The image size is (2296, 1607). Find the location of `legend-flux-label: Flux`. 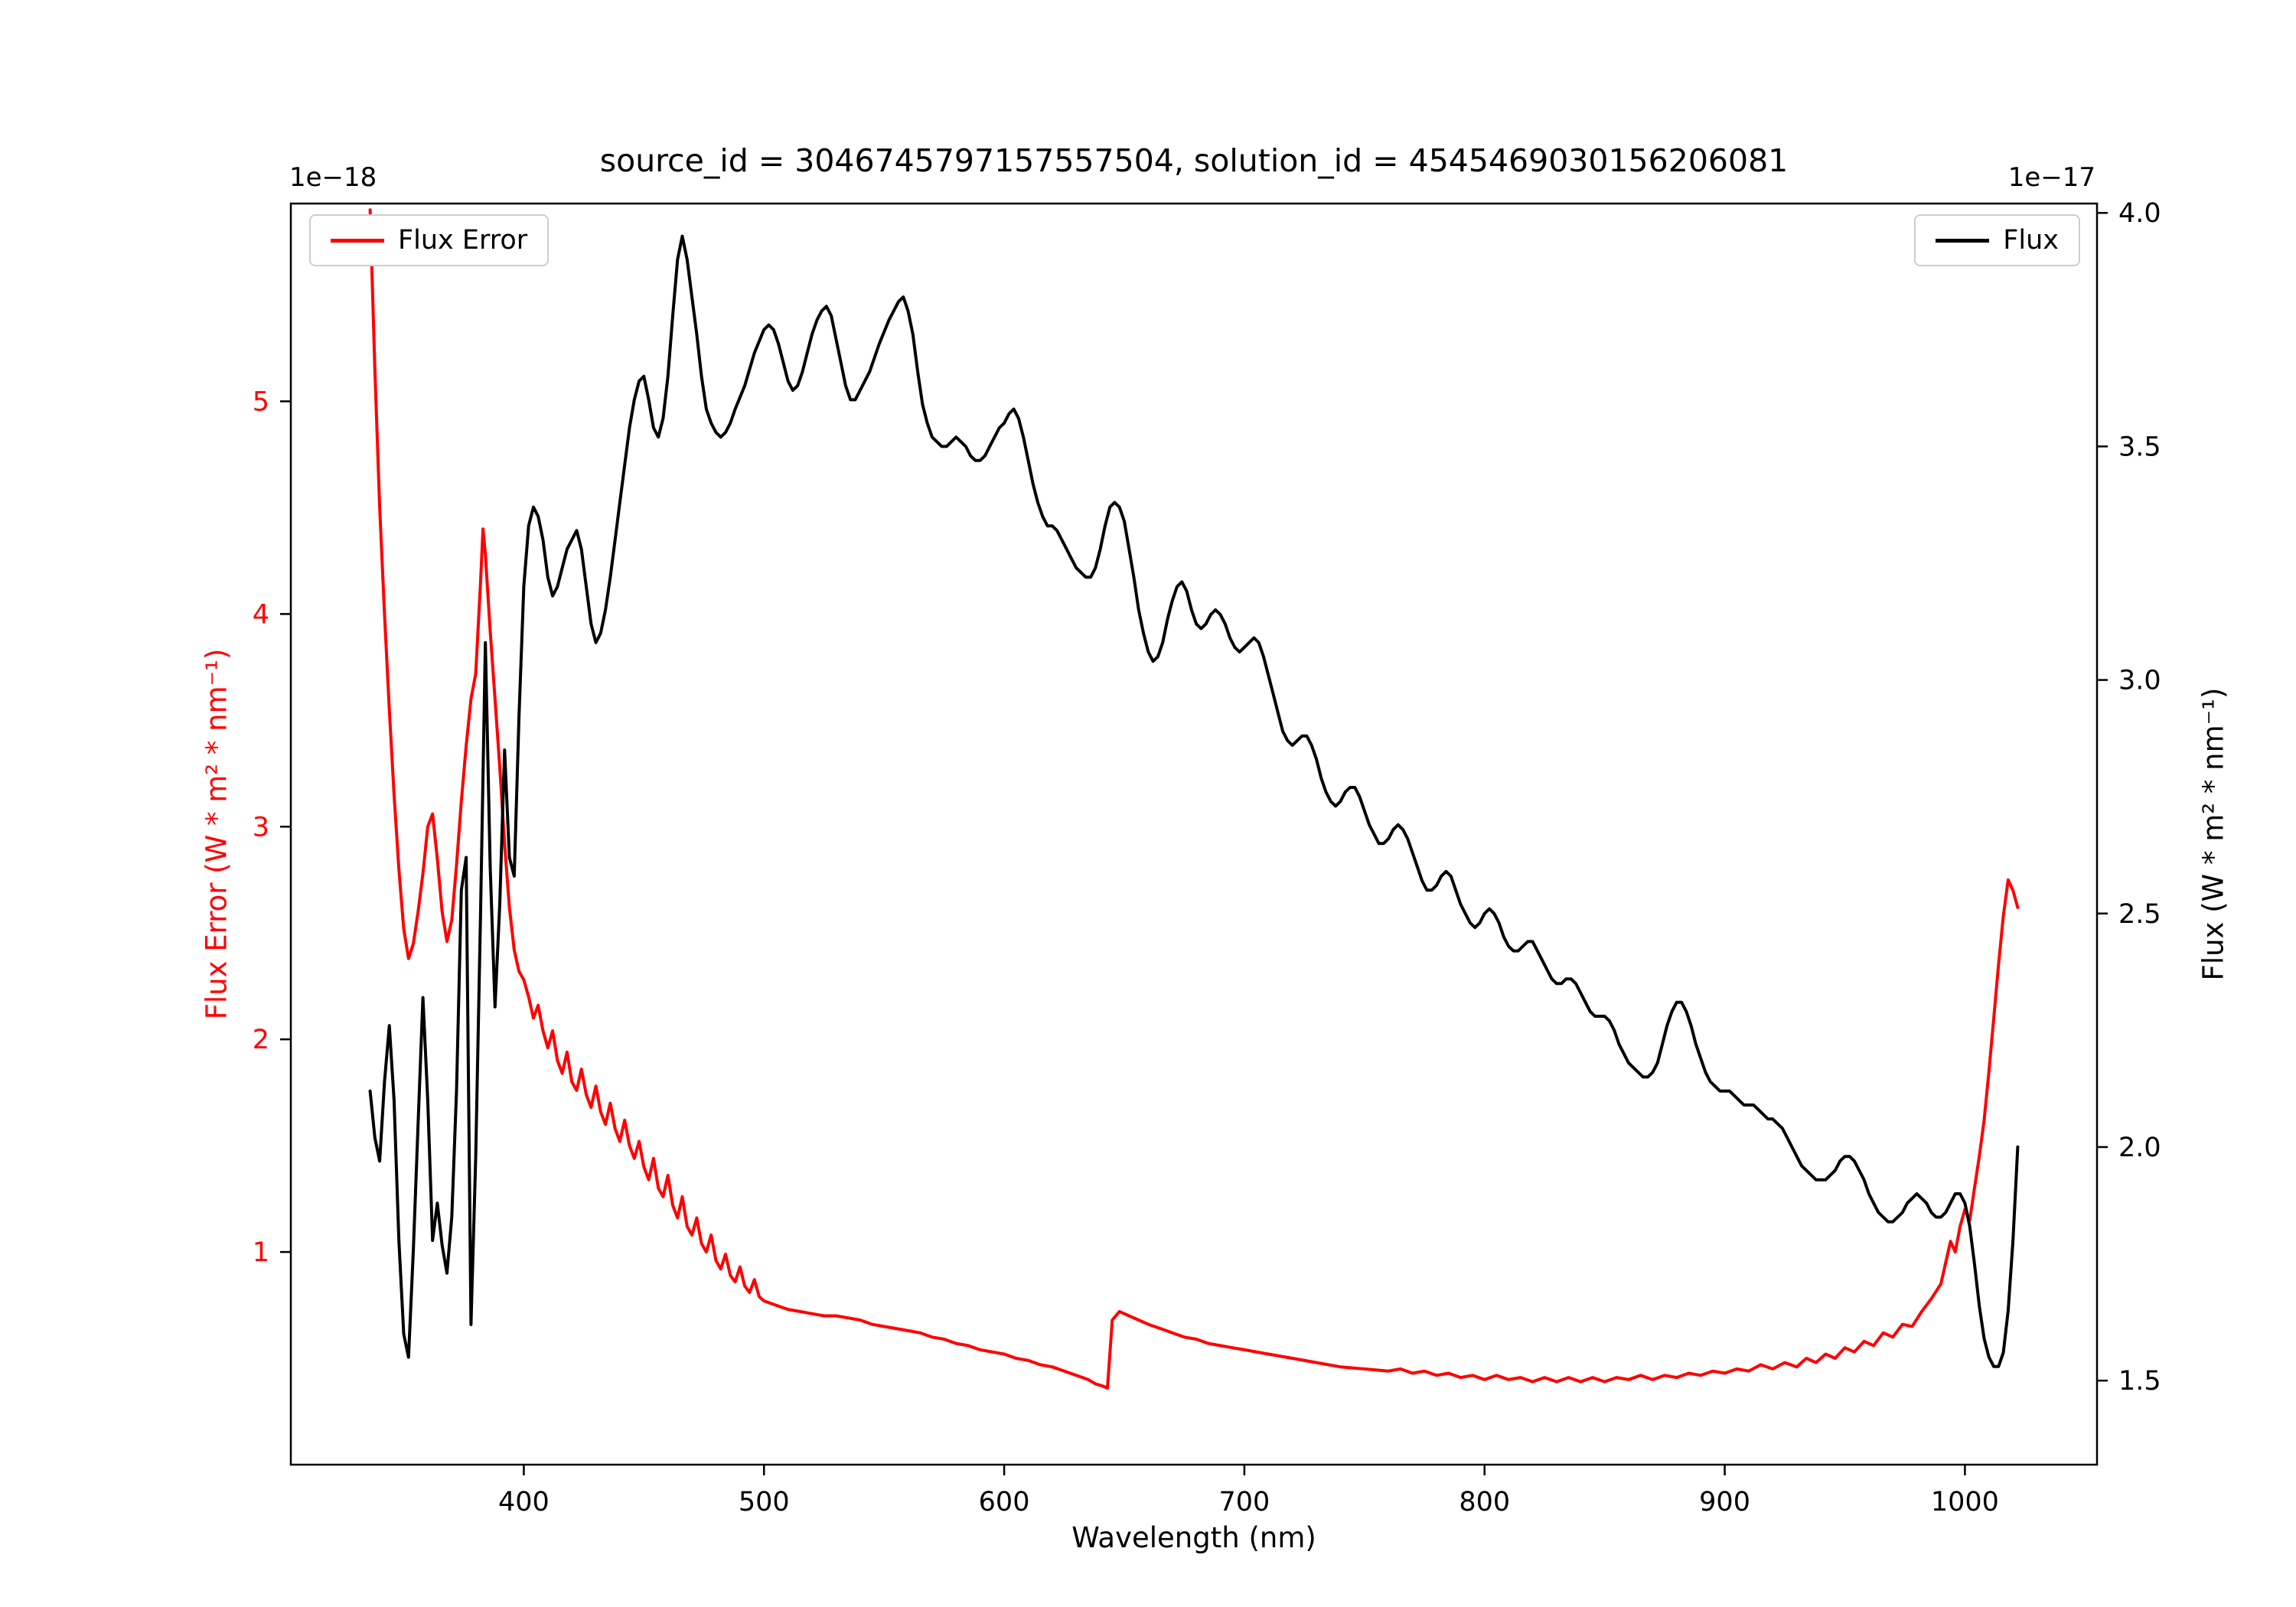

legend-flux-label: Flux is located at coordinates (2031, 240).